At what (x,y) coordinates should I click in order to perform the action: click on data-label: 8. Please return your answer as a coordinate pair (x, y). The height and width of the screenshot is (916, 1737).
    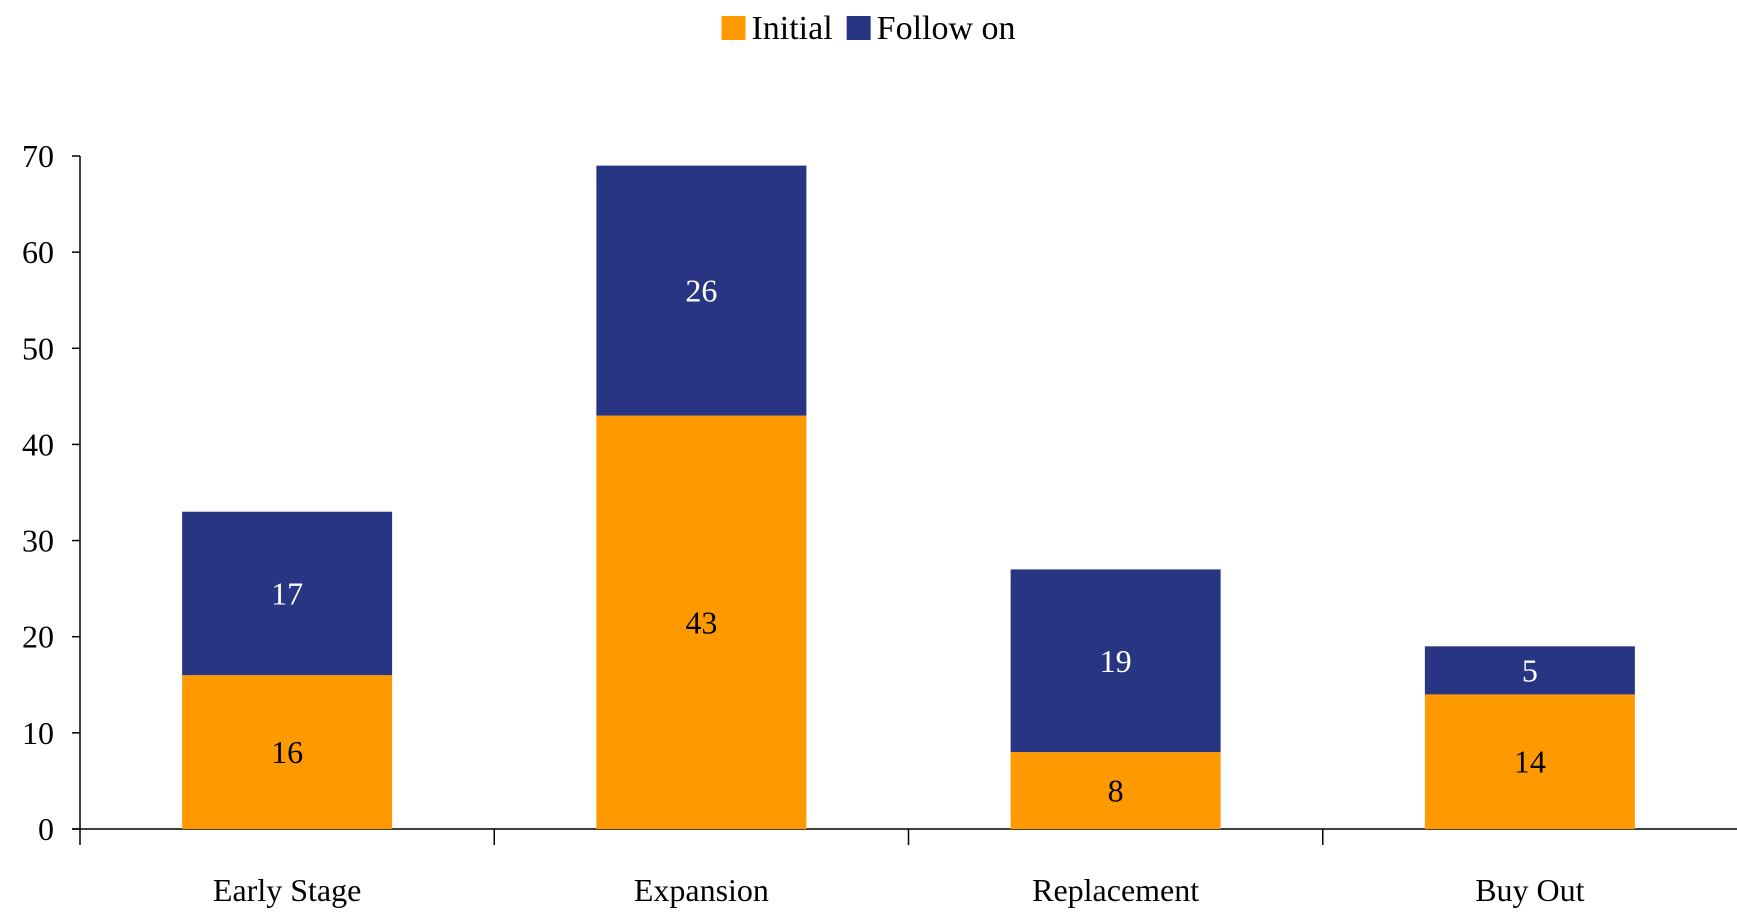
    Looking at the image, I should click on (1116, 791).